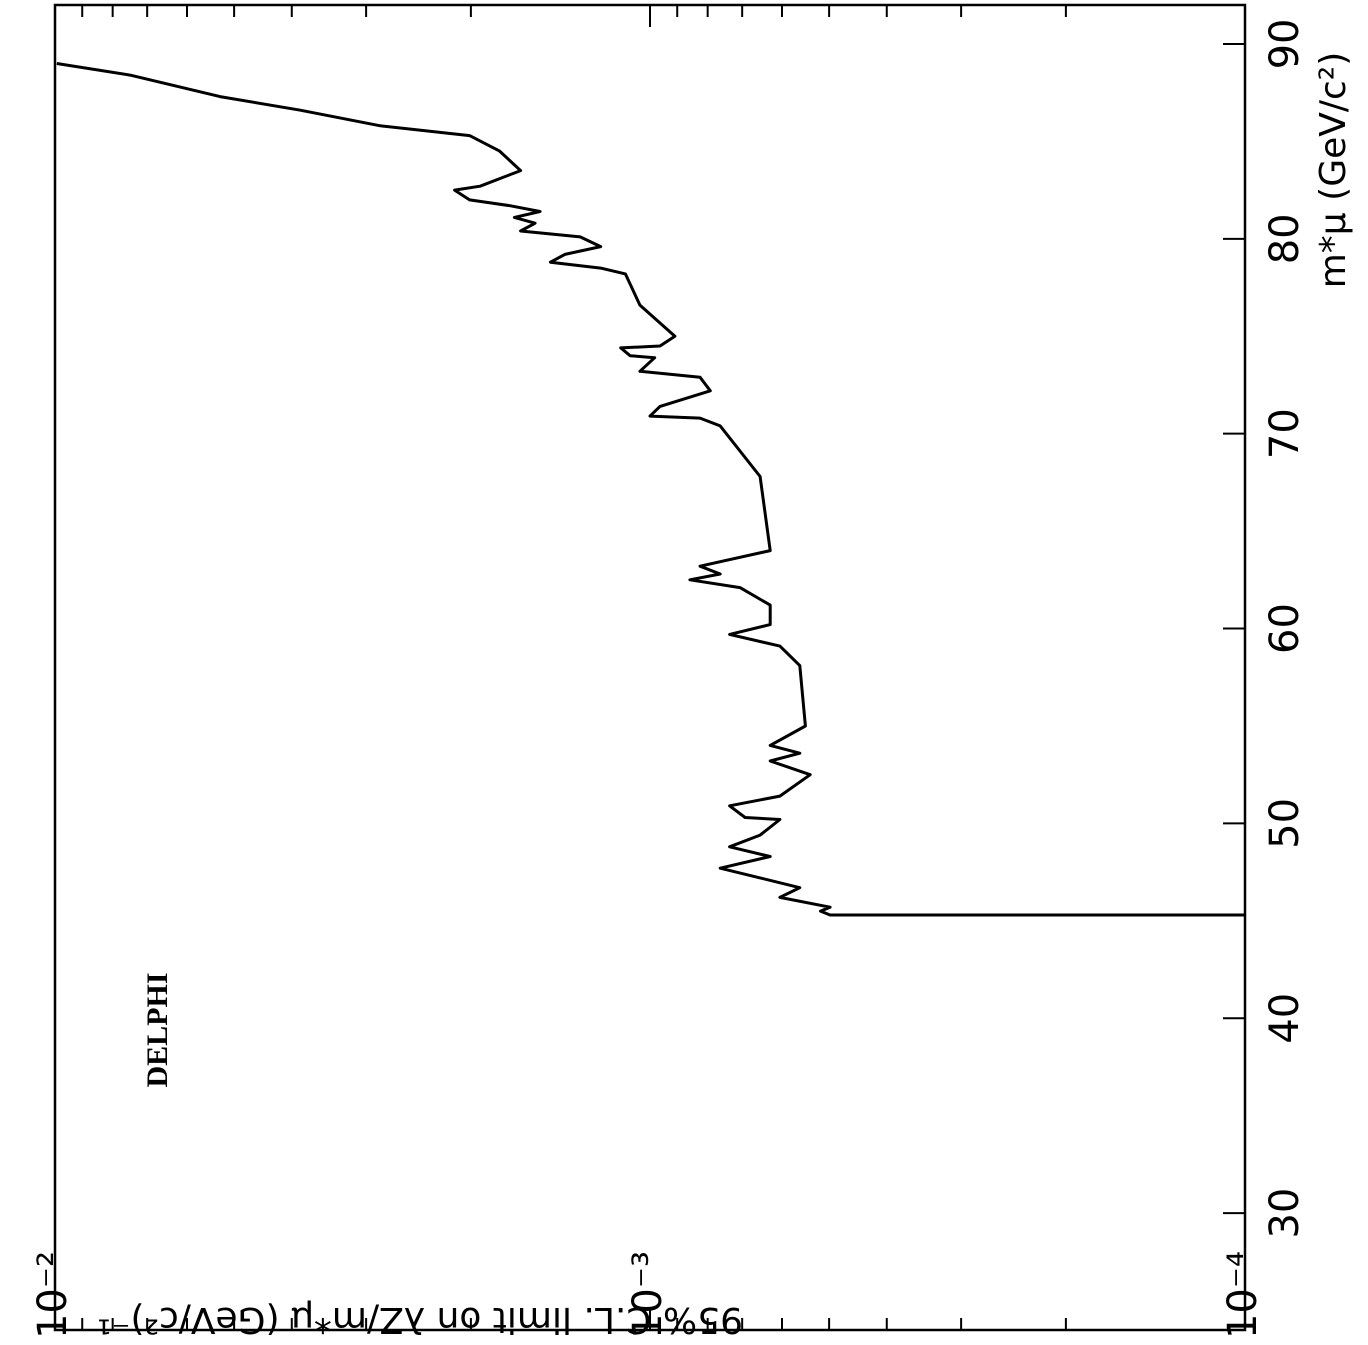 This screenshot has width=1368, height=1345. Describe the element at coordinates (648, 1295) in the screenshot. I see `y-tick-label: 10⁻³` at that location.